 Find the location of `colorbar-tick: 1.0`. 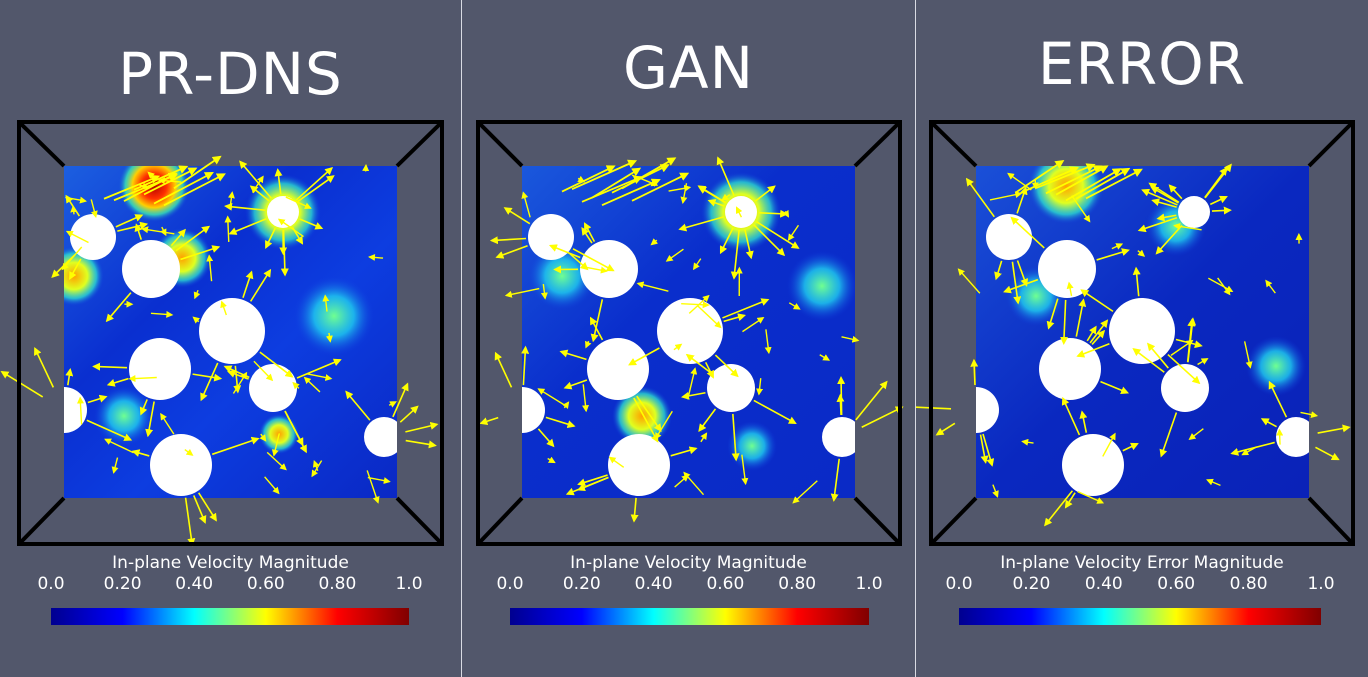

colorbar-tick: 1.0 is located at coordinates (1321, 584).